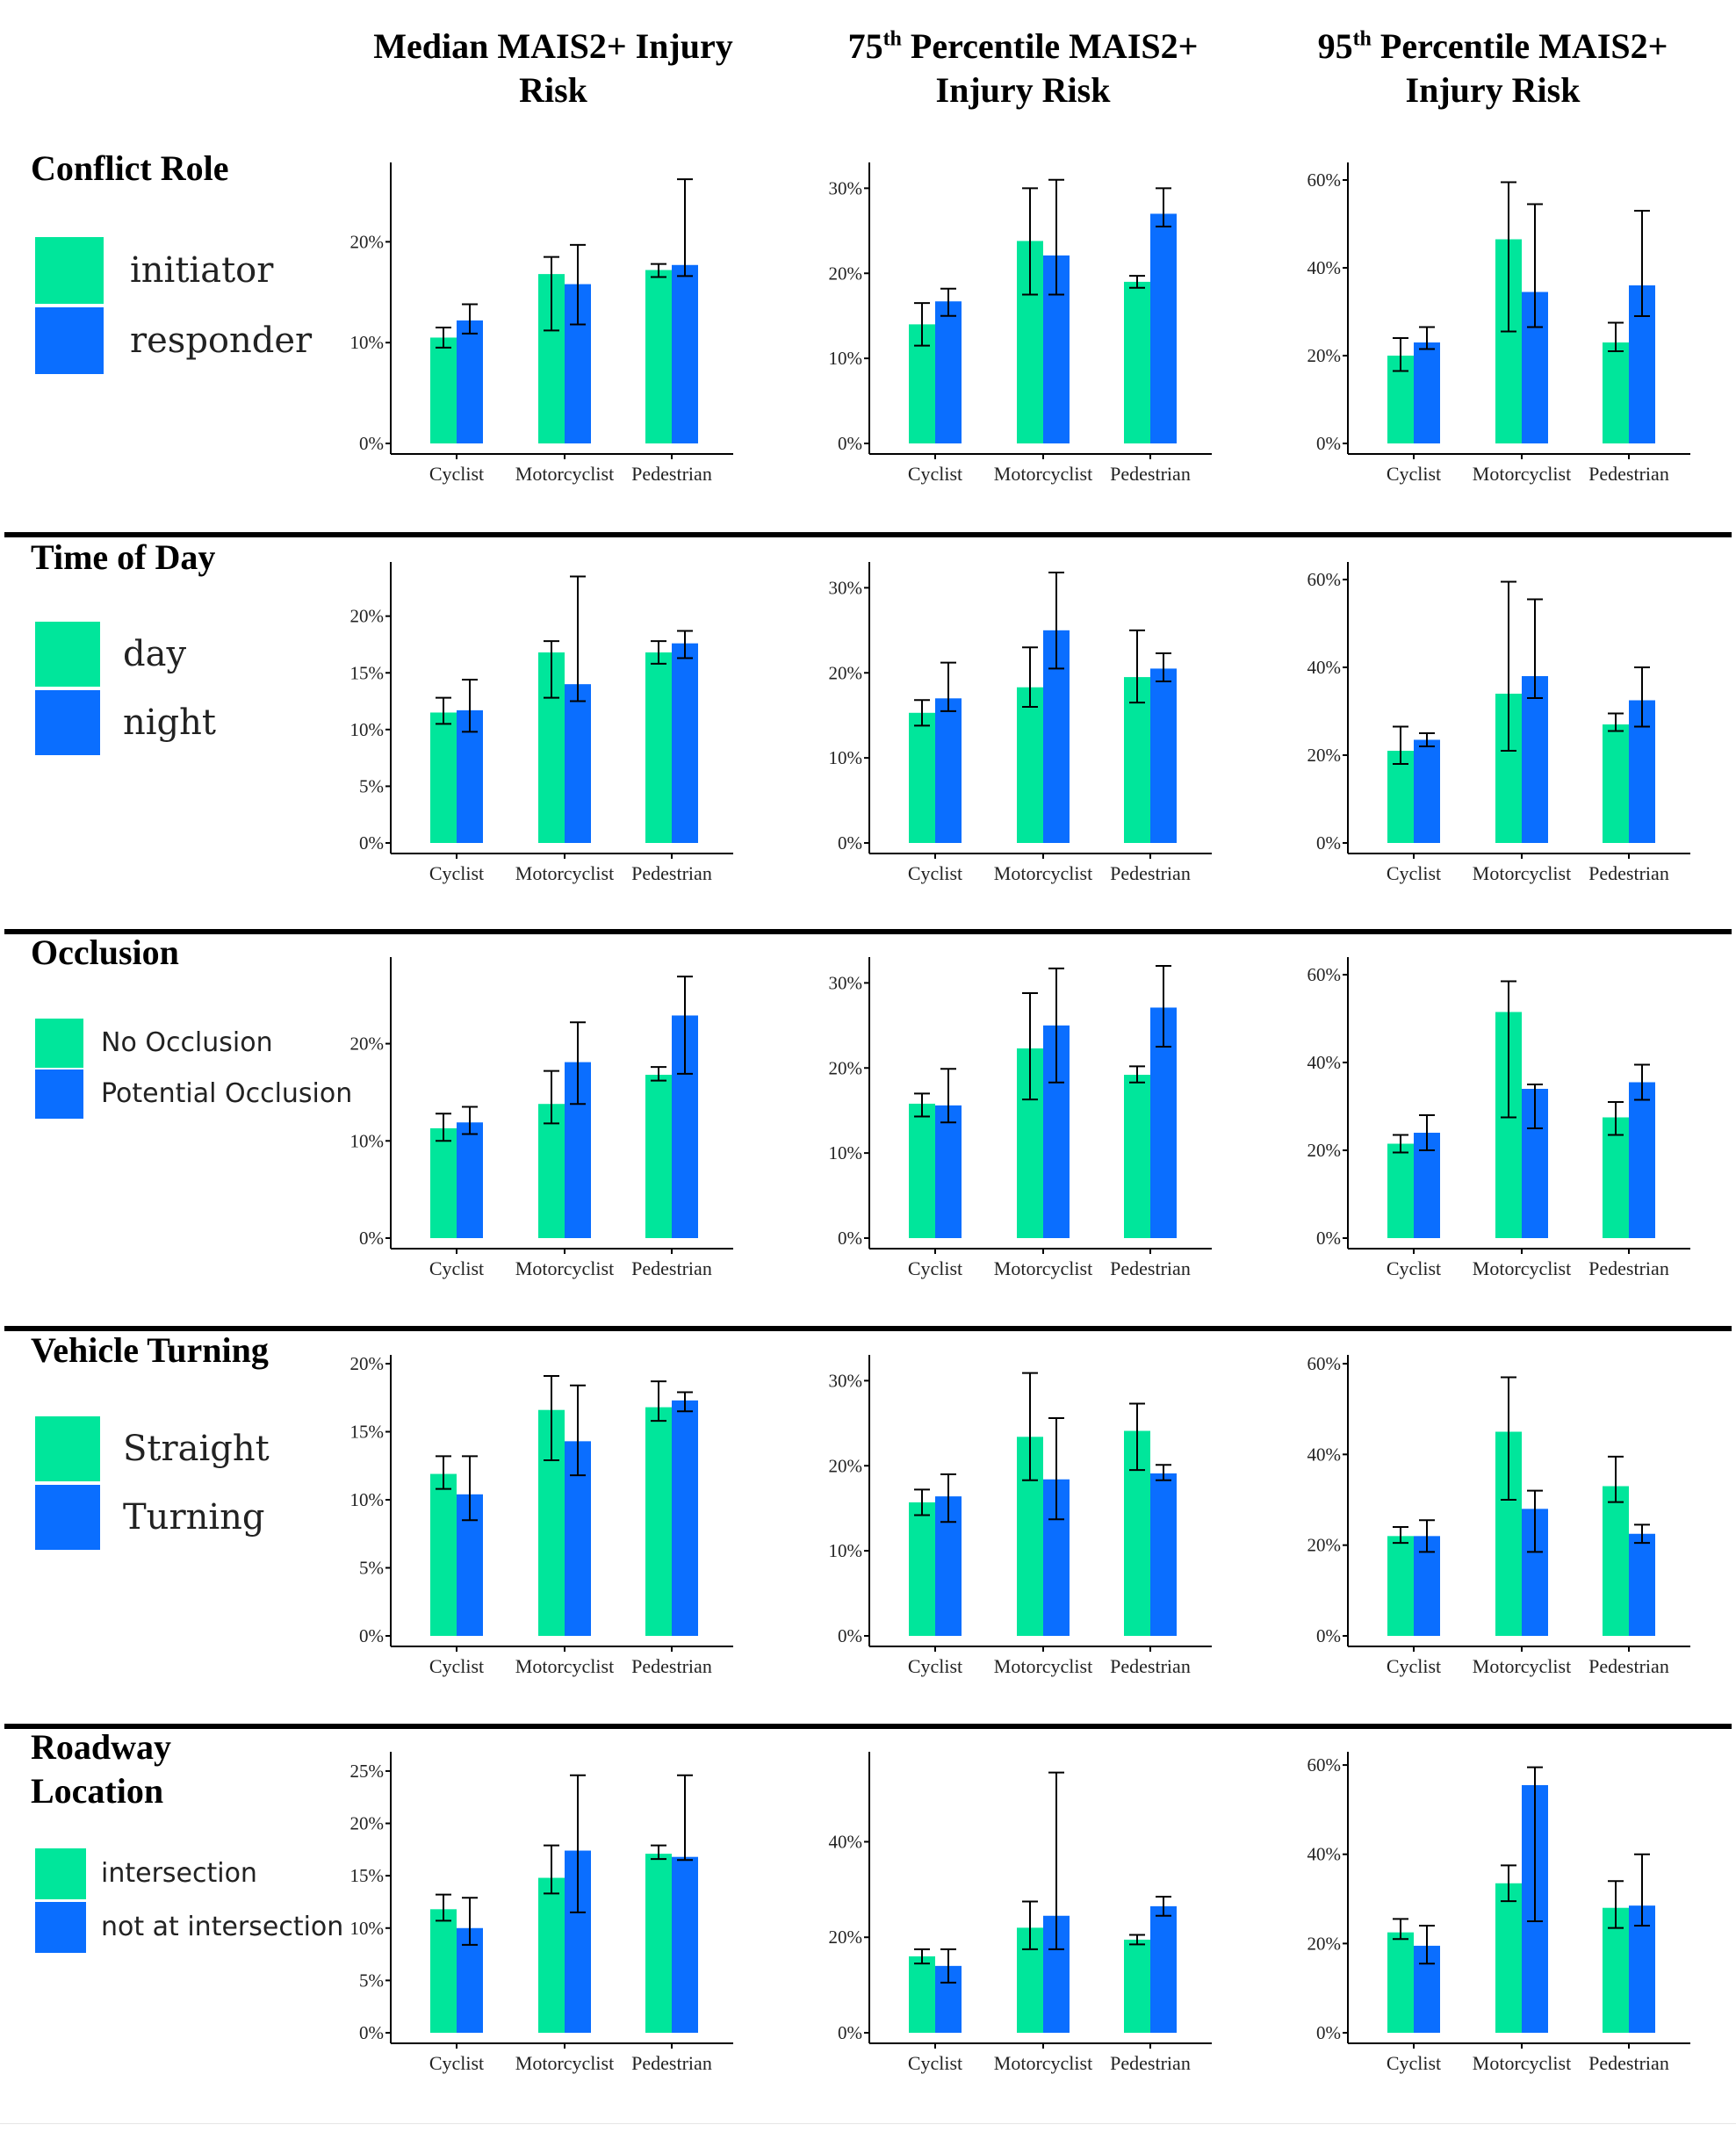  Describe the element at coordinates (1616, 1118) in the screenshot. I see `error-bar-pedestrian-no-occlusion` at that location.